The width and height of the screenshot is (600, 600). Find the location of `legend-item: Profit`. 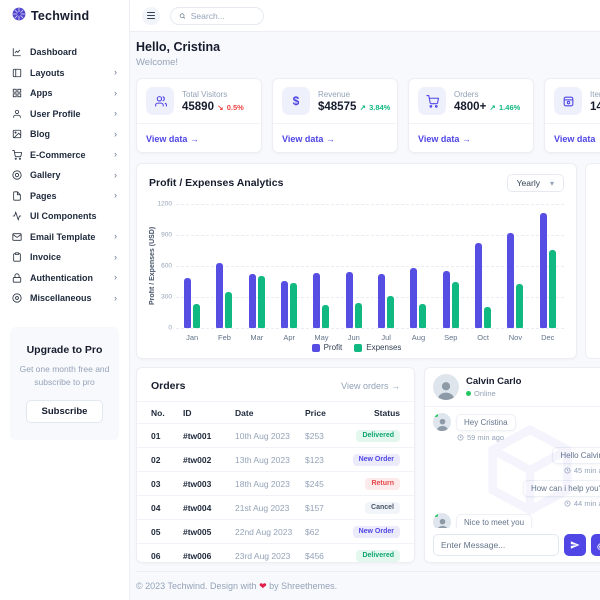

legend-item: Profit is located at coordinates (327, 347).